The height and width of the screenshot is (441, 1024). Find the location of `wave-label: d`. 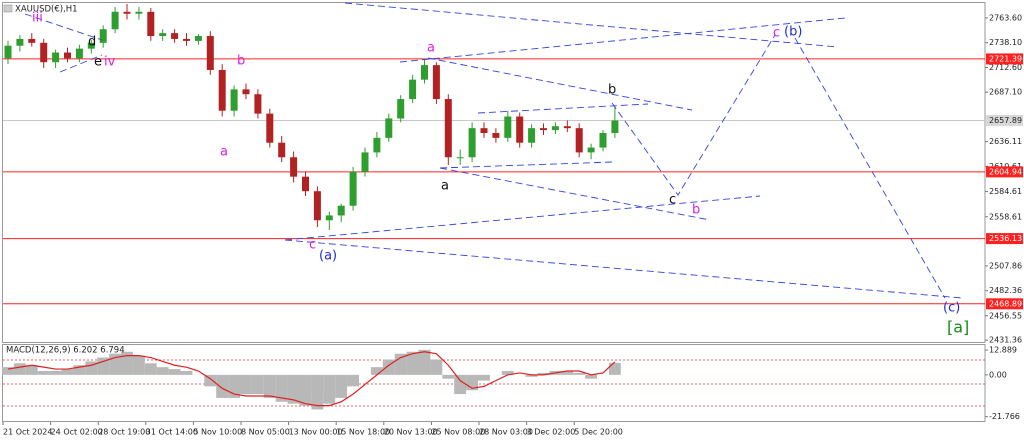

wave-label: d is located at coordinates (92, 42).